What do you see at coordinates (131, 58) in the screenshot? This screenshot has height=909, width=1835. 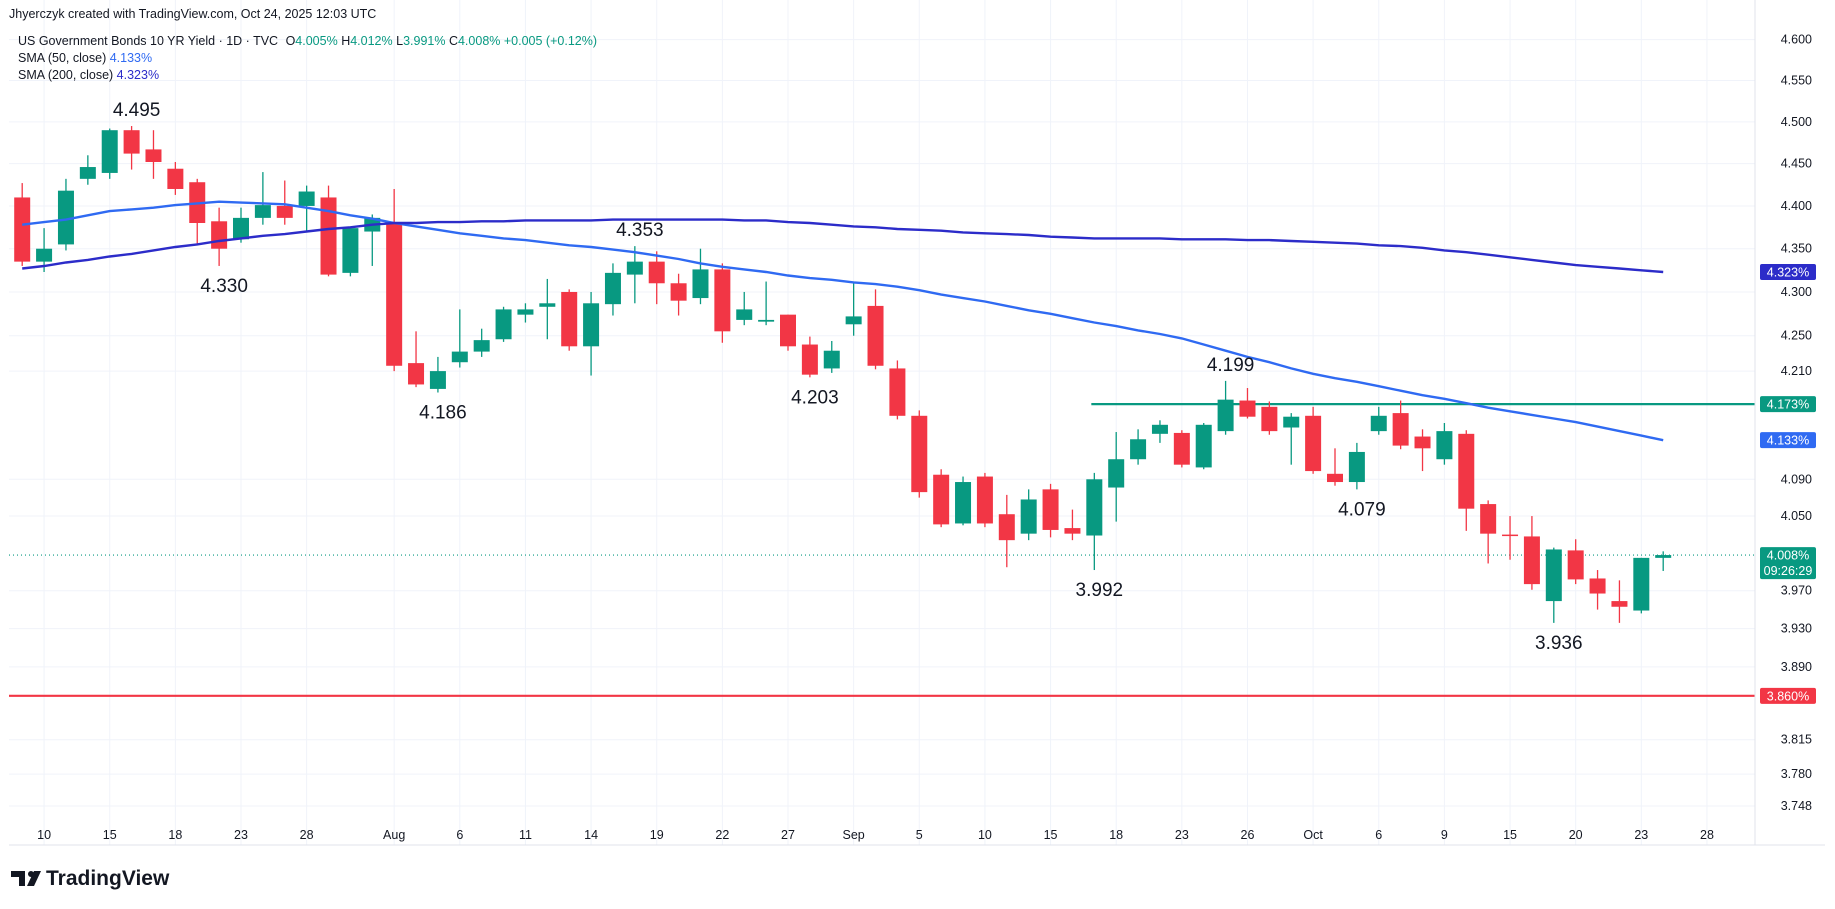 I see `legend-value: 4.133%` at bounding box center [131, 58].